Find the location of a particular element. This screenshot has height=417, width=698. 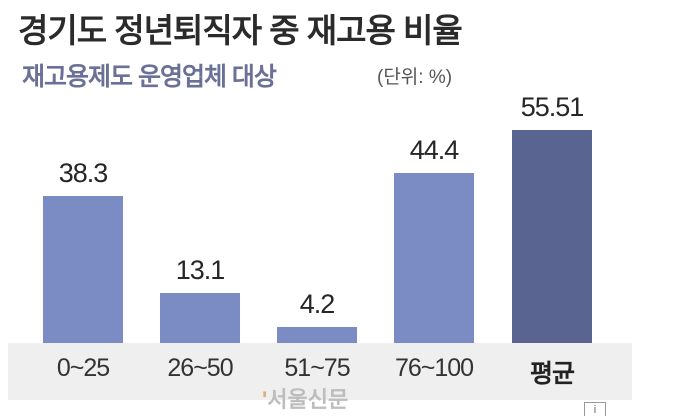

bar-value-label: 55.51 is located at coordinates (552, 107).